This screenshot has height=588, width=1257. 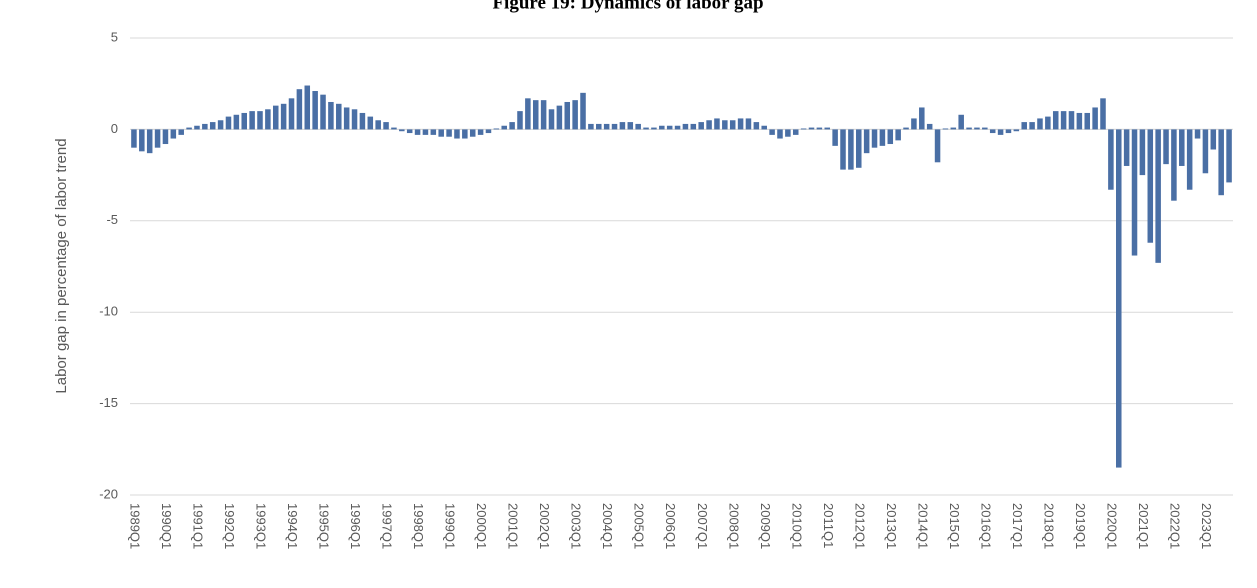 I want to click on x-tick-label: 1999Q1, so click(x=450, y=526).